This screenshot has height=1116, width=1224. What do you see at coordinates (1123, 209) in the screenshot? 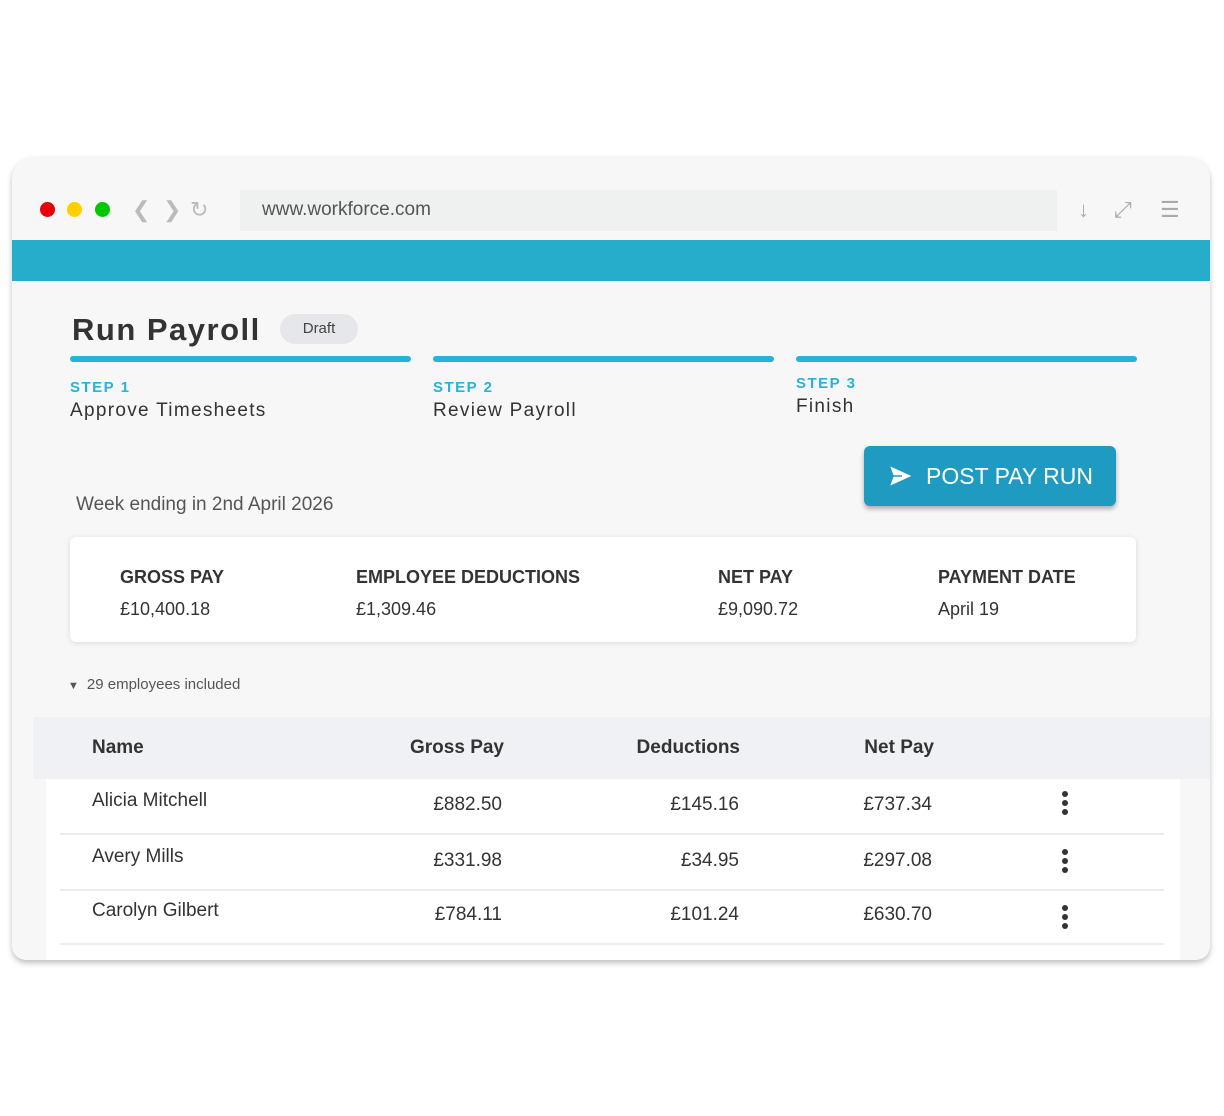
I see `expand-icon: ⤢` at bounding box center [1123, 209].